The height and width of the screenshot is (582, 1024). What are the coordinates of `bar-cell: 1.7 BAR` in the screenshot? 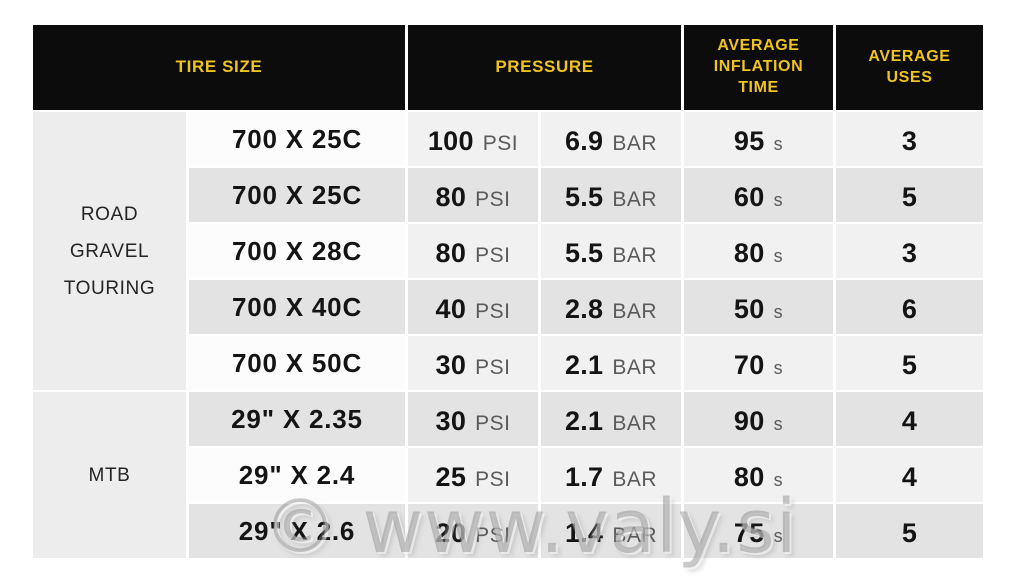 It's located at (611, 475).